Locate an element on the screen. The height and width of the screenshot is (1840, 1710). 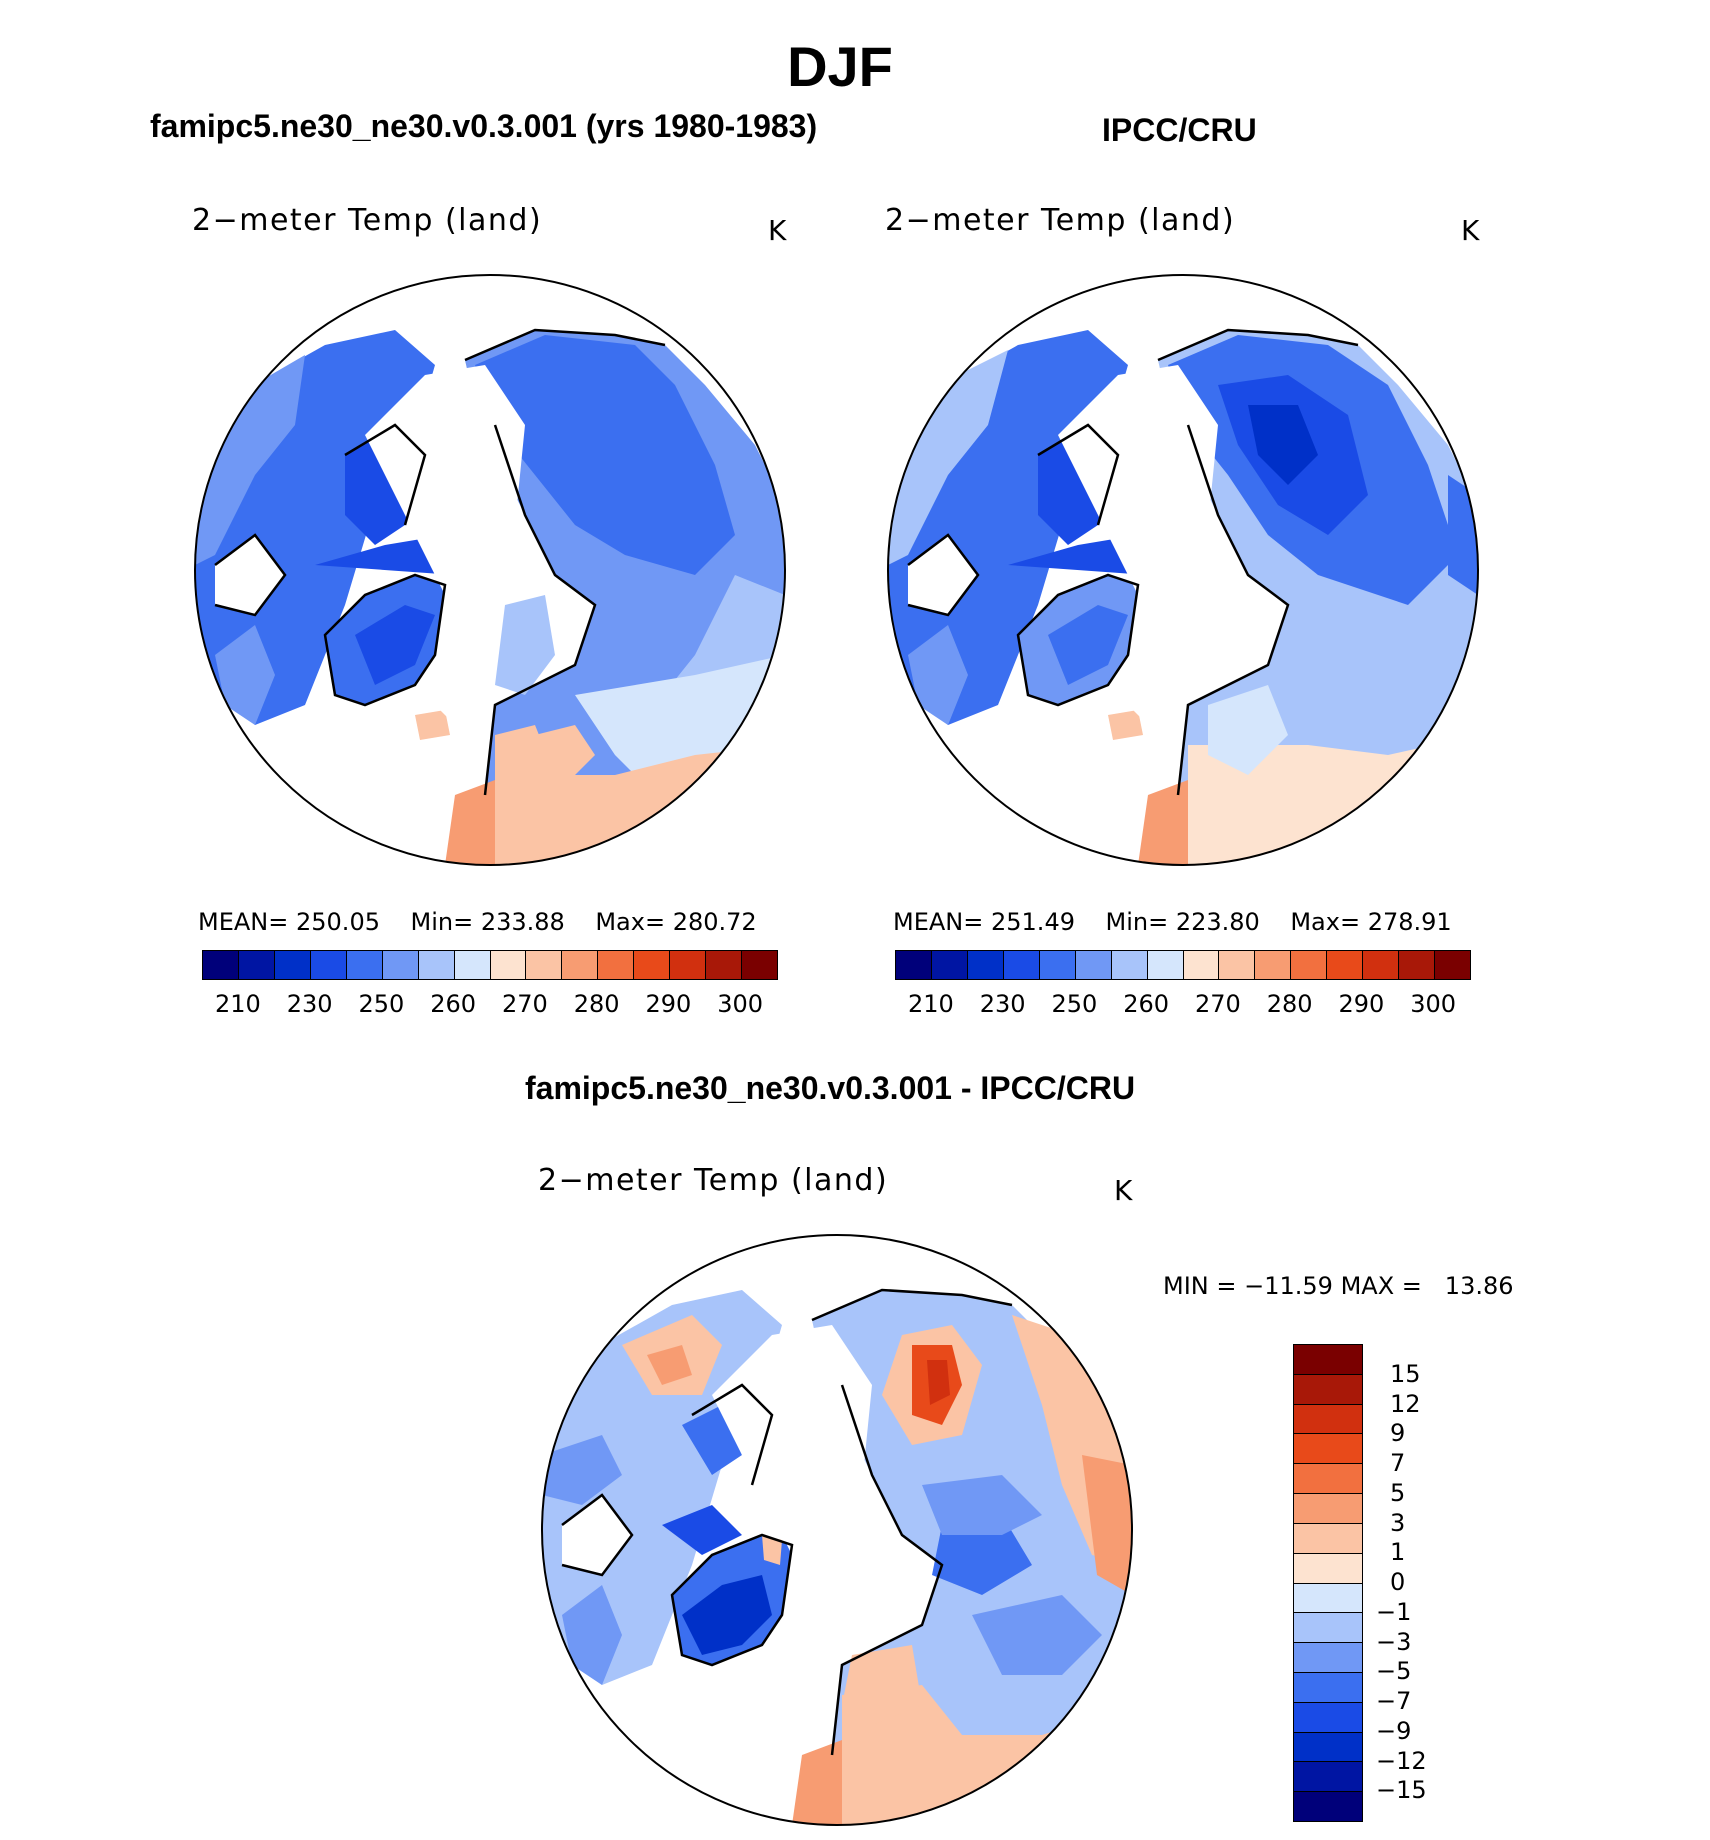
obs-max-label: Max= is located at coordinates (1325, 922).